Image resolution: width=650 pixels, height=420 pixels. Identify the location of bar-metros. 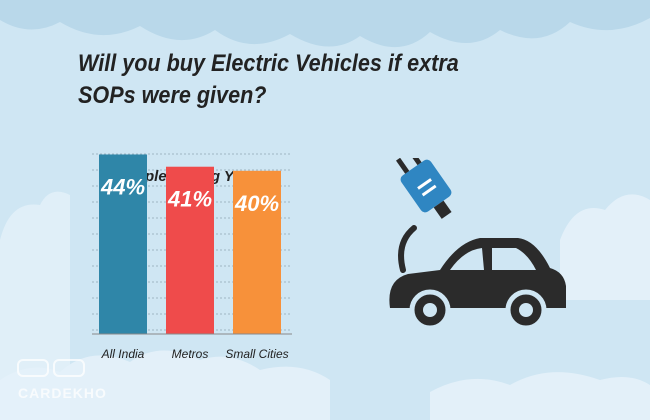
(190, 250).